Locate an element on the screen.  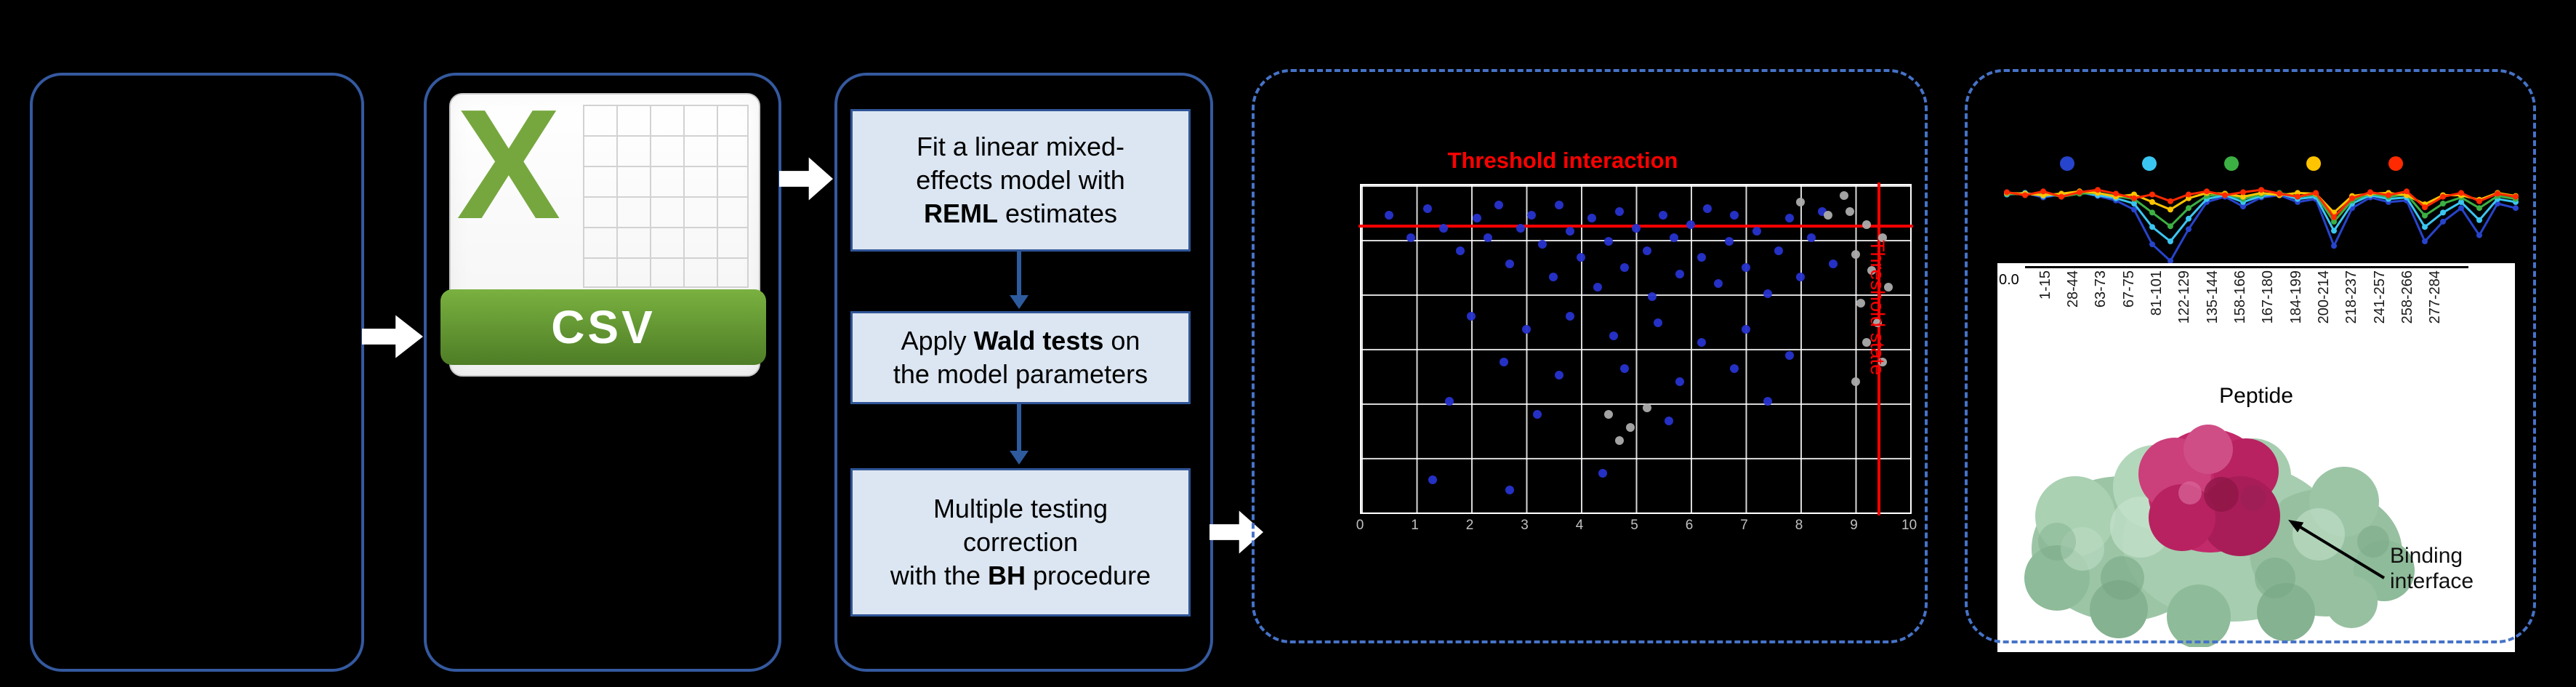
threshold-interaction-label: Threshold interaction is located at coordinates (1562, 160).